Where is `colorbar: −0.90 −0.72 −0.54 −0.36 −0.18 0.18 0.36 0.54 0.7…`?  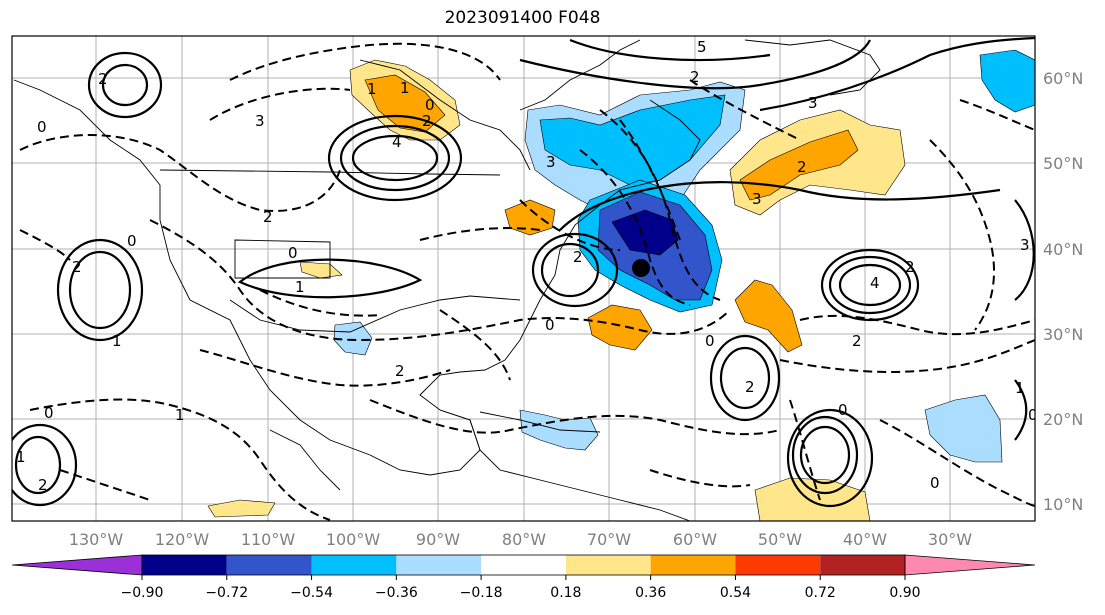 colorbar: −0.90 −0.72 −0.54 −0.36 −0.18 0.18 0.36 0.54 0.7… is located at coordinates (523, 577).